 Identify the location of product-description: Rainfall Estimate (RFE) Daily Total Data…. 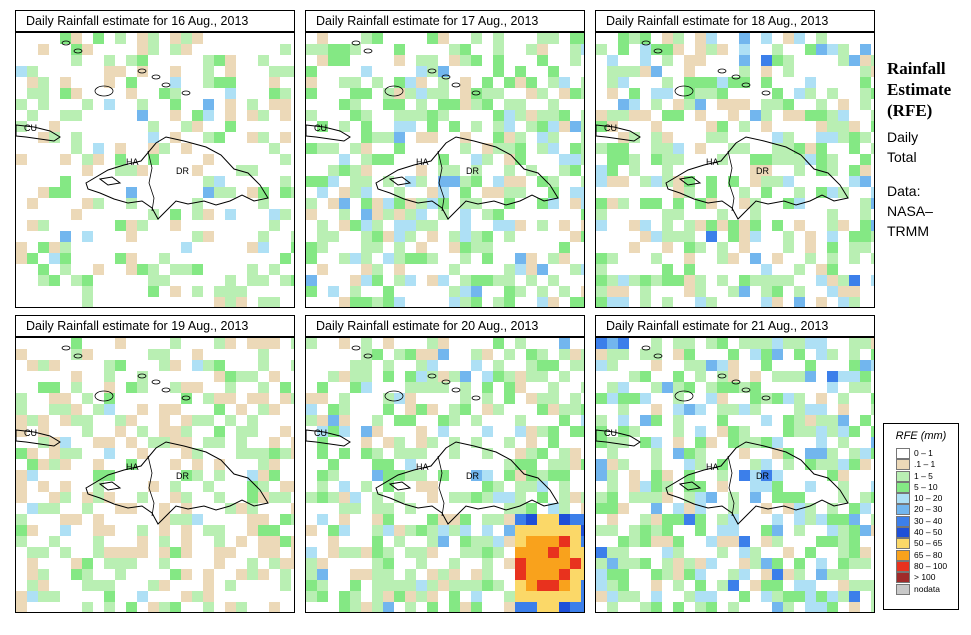
(919, 149).